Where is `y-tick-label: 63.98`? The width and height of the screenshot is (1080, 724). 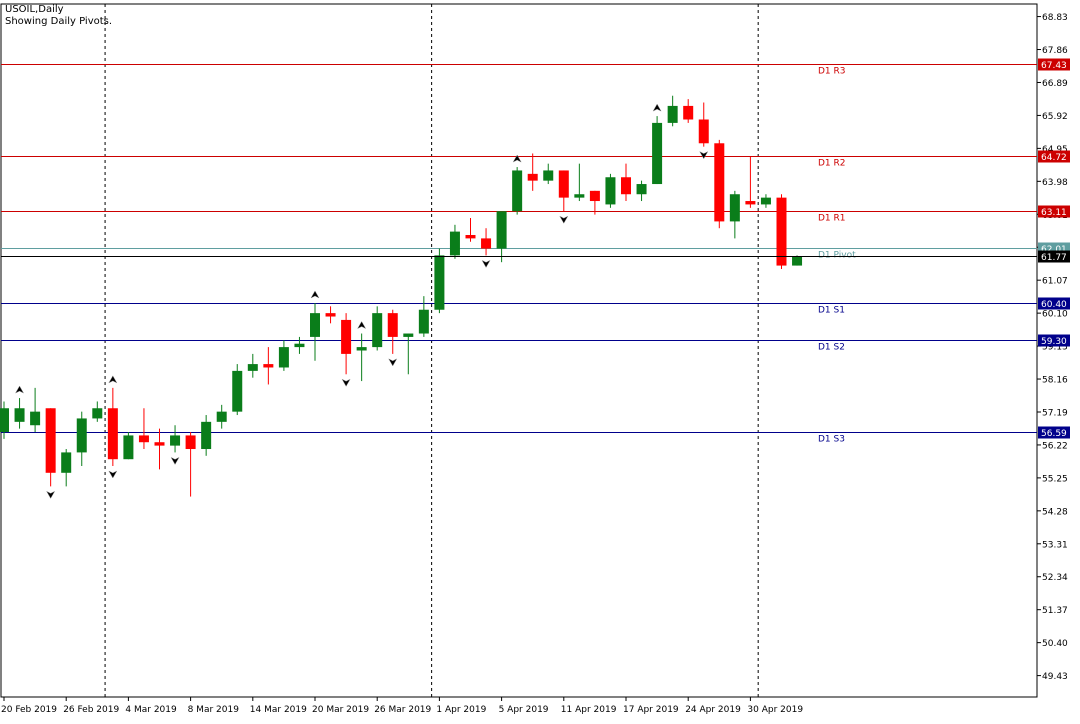 y-tick-label: 63.98 is located at coordinates (1055, 183).